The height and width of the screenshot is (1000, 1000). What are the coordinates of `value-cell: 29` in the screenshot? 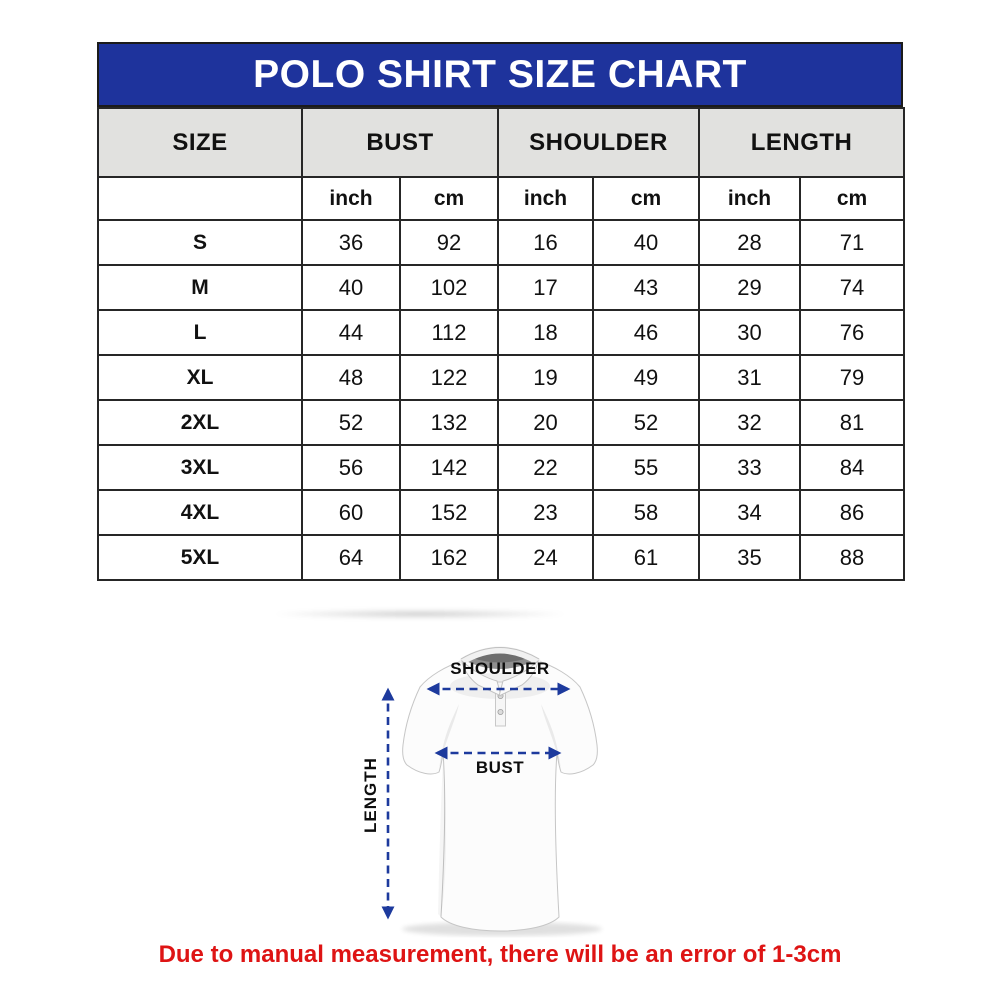 It's located at (750, 287).